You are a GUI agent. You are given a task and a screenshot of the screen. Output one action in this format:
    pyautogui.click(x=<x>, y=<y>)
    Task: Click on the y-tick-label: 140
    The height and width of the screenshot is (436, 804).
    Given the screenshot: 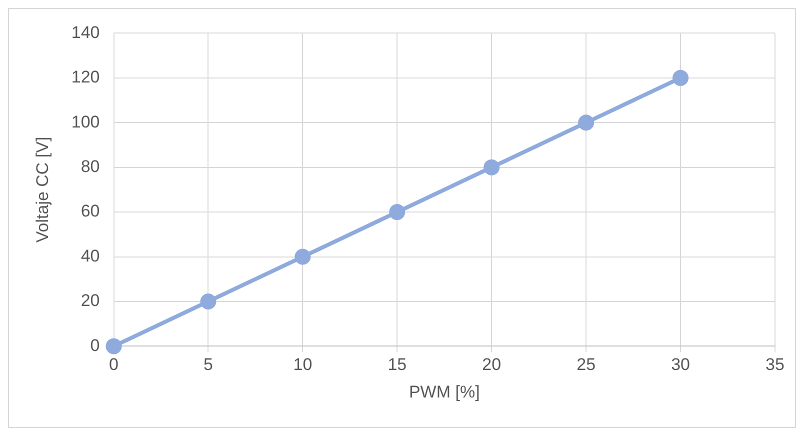 What is the action you would take?
    pyautogui.click(x=85, y=32)
    